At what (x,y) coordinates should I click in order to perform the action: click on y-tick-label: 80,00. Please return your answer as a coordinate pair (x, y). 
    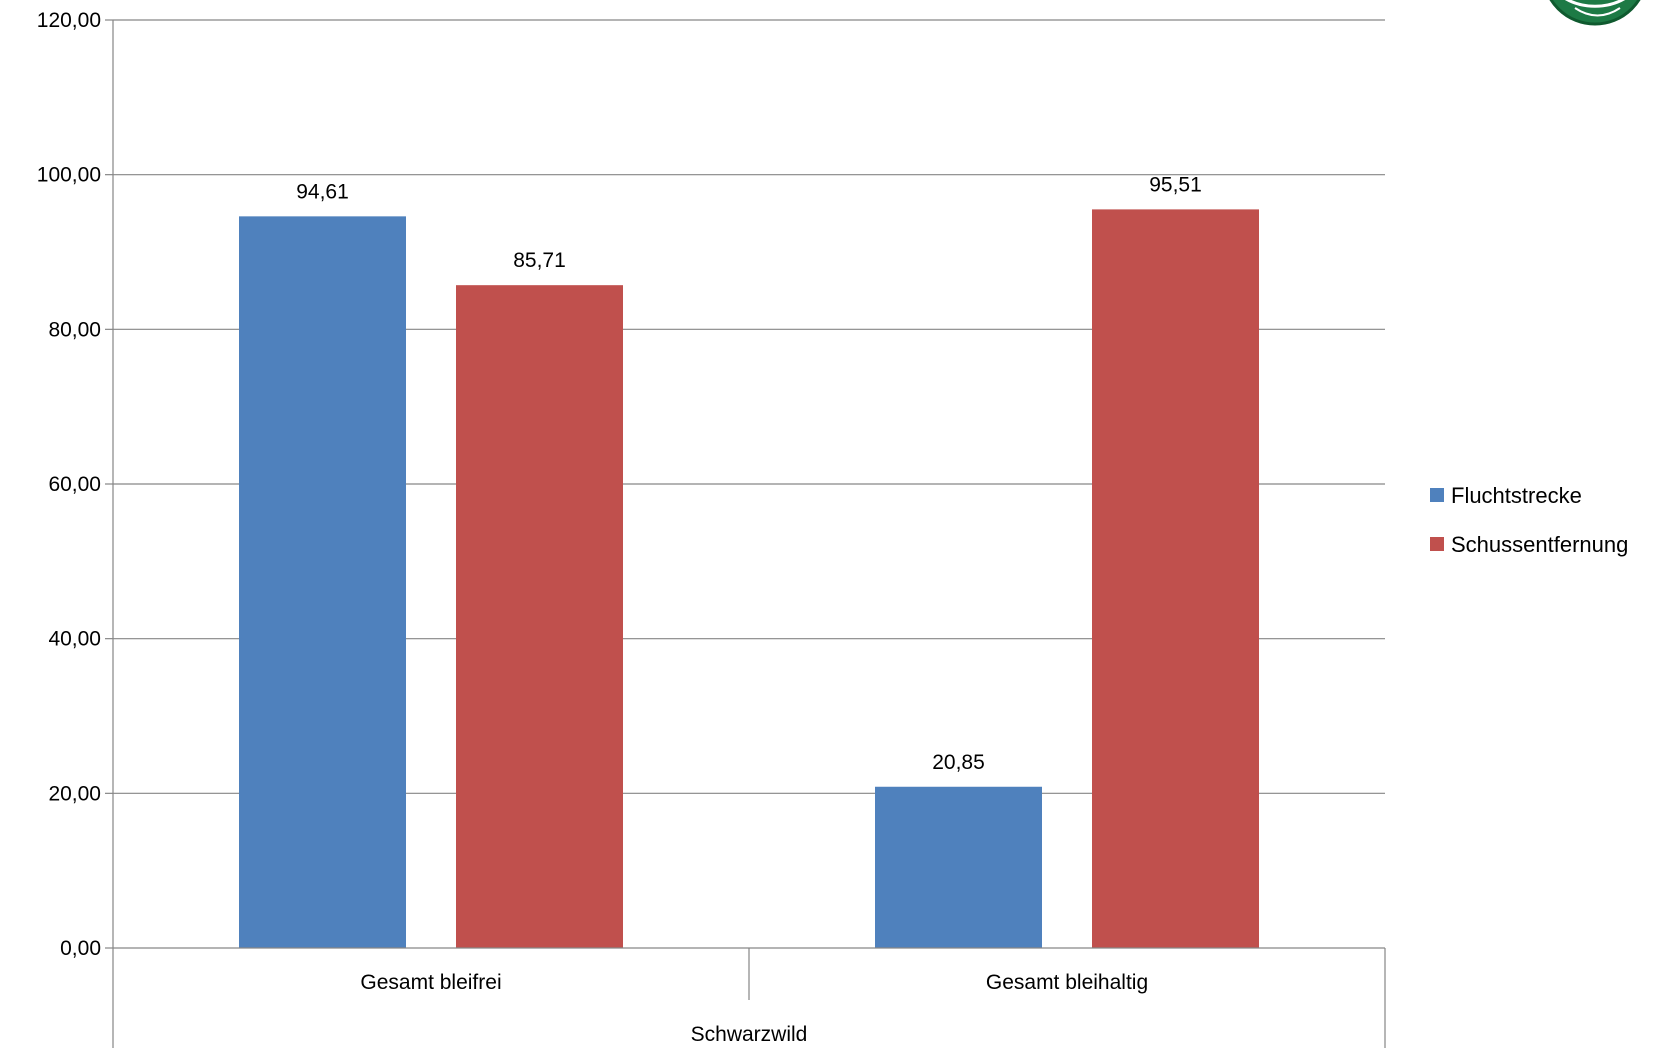
    Looking at the image, I should click on (74, 329).